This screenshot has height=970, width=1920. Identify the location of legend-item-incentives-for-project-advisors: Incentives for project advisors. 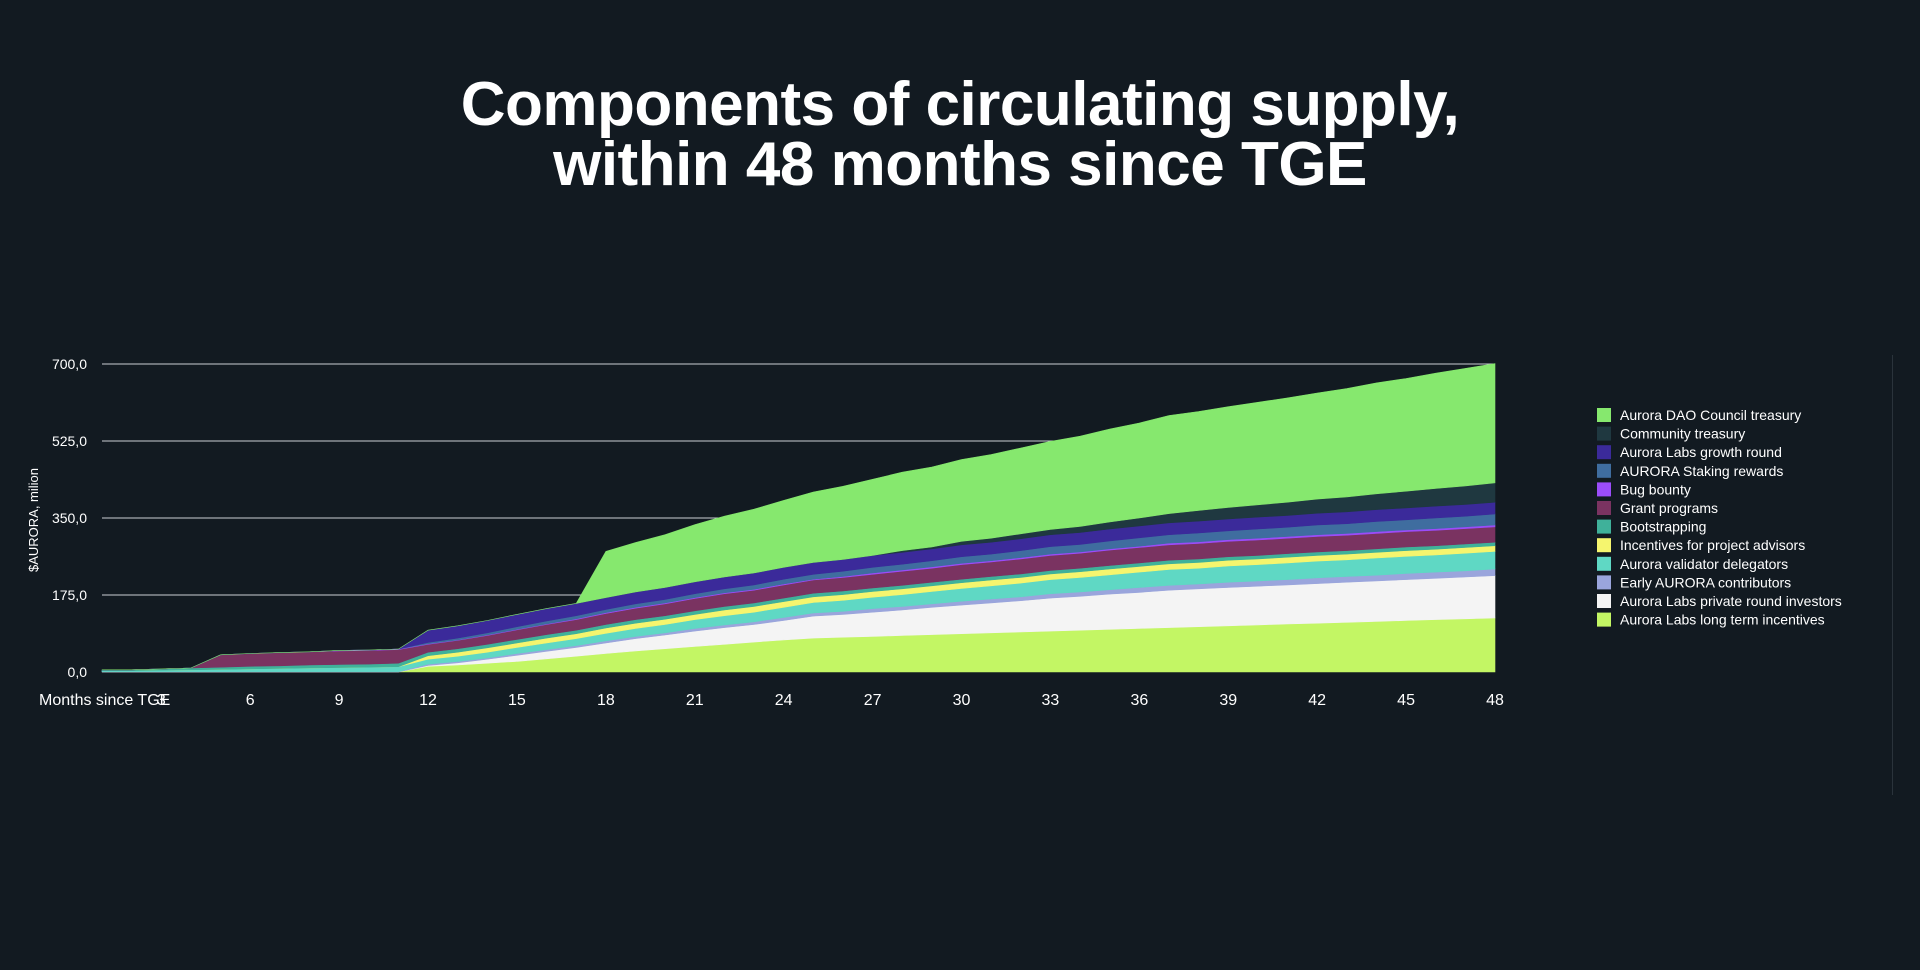
(1701, 545).